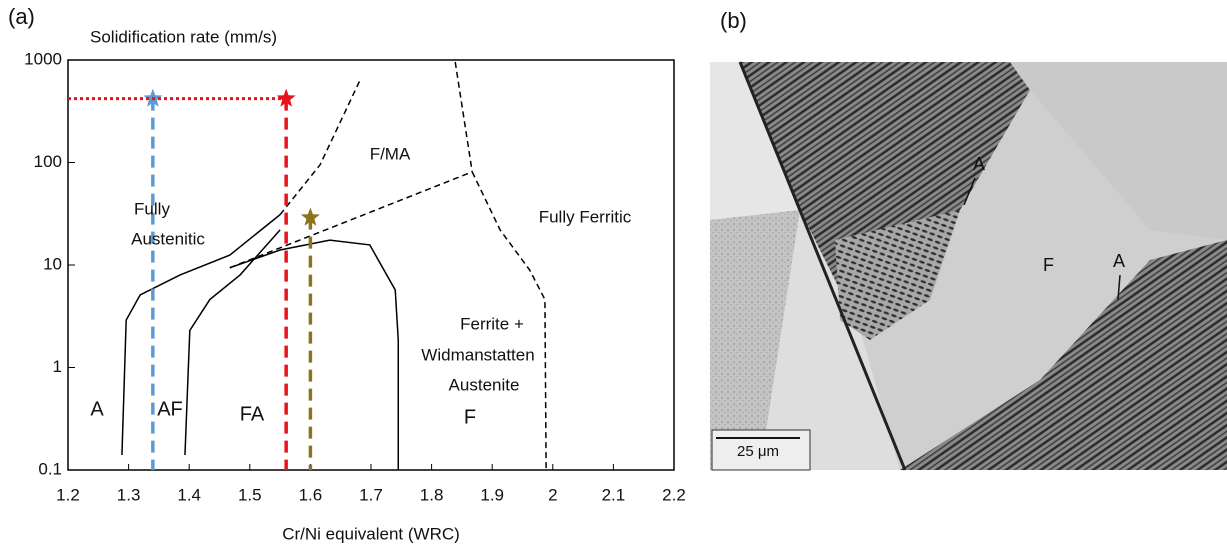 The height and width of the screenshot is (554, 1227). I want to click on y-tick-label: 0.1, so click(50, 468).